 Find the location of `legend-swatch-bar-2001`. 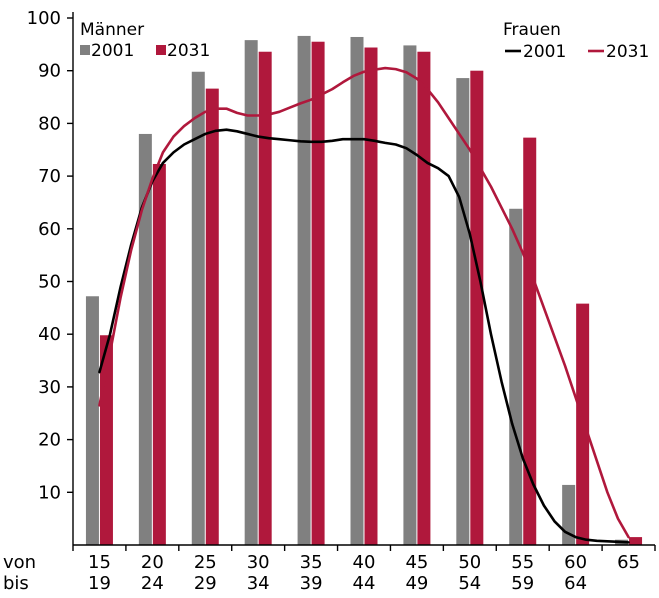

legend-swatch-bar-2001 is located at coordinates (85, 50).